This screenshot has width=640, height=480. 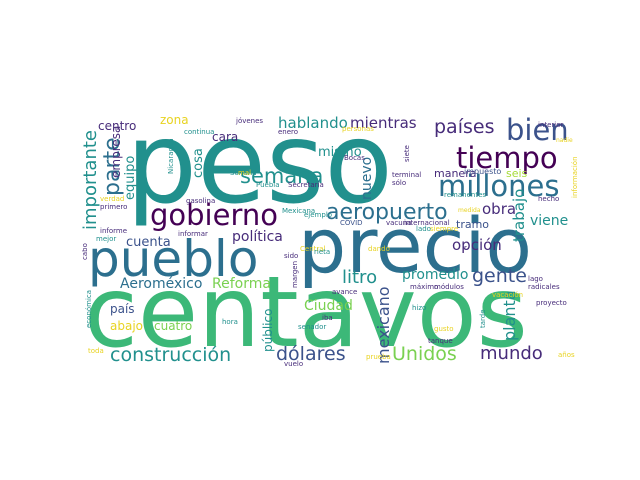 I want to click on word: público, so click(x=268, y=330).